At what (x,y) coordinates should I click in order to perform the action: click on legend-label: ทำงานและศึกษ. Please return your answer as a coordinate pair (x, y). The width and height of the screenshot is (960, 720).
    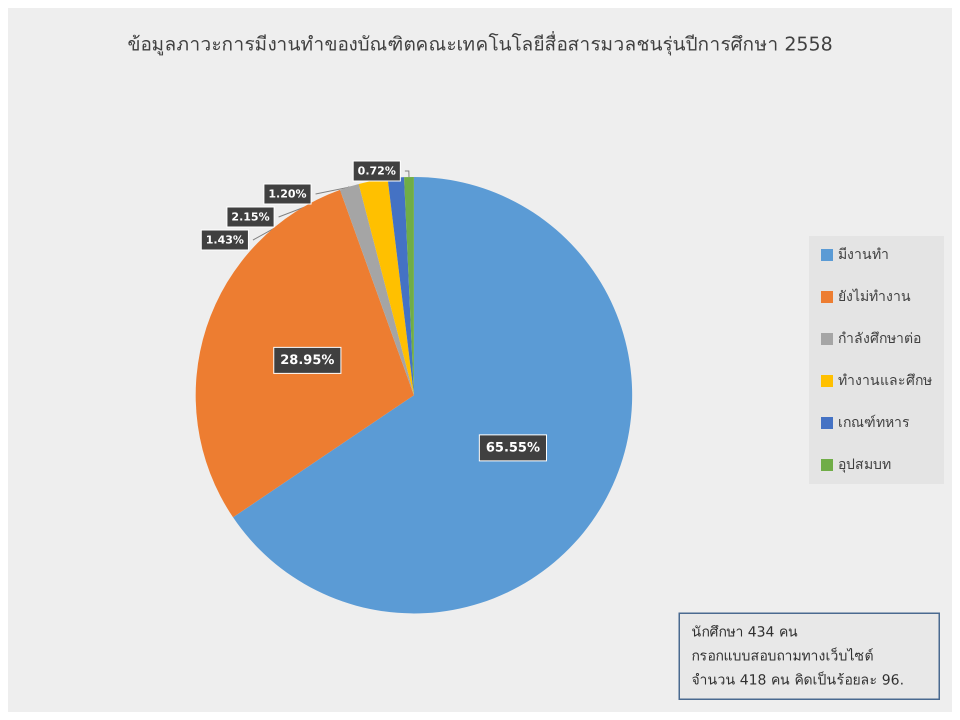
    Looking at the image, I should click on (885, 381).